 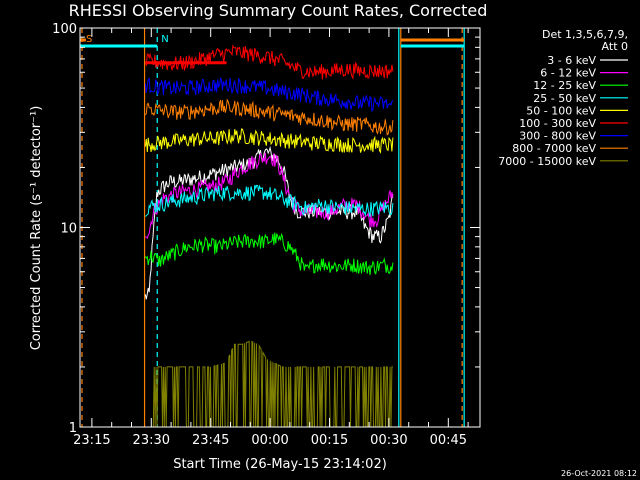 I want to click on annotation-s: S, so click(x=89, y=39).